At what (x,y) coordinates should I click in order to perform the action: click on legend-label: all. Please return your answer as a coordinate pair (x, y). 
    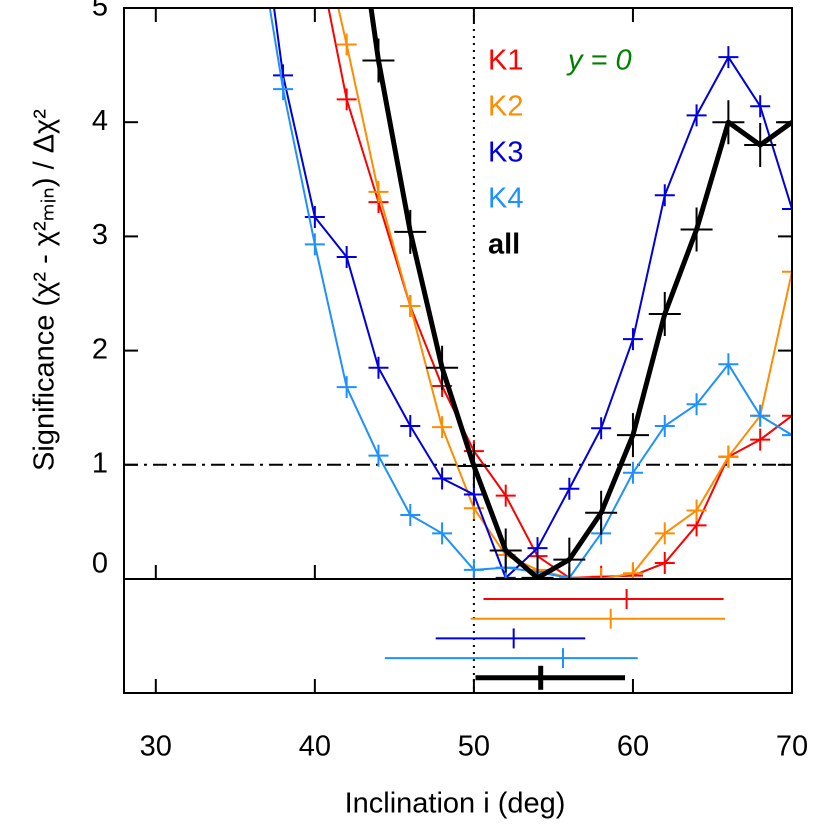
    Looking at the image, I should click on (504, 245).